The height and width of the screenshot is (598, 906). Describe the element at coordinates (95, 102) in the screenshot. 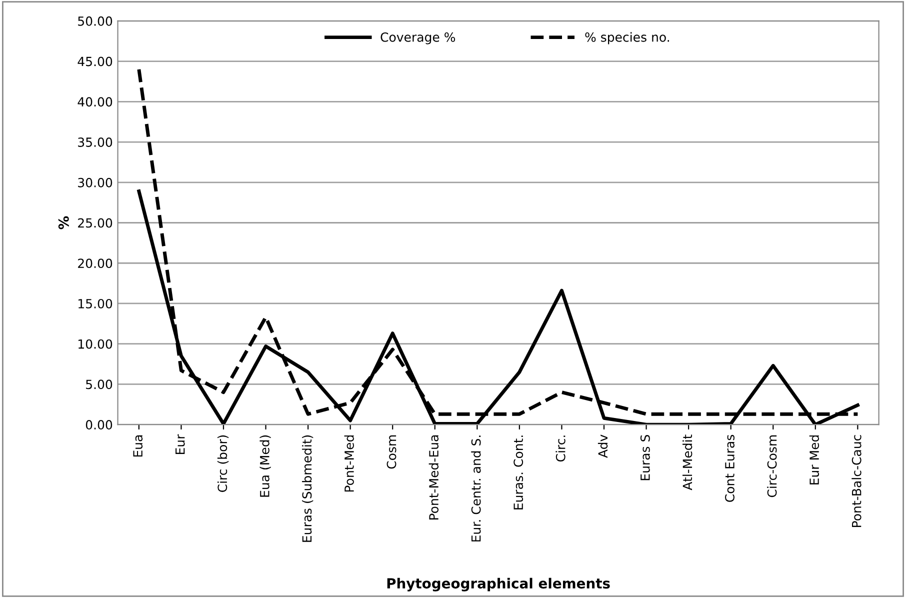

I see `y-tick-label: 40.00` at that location.